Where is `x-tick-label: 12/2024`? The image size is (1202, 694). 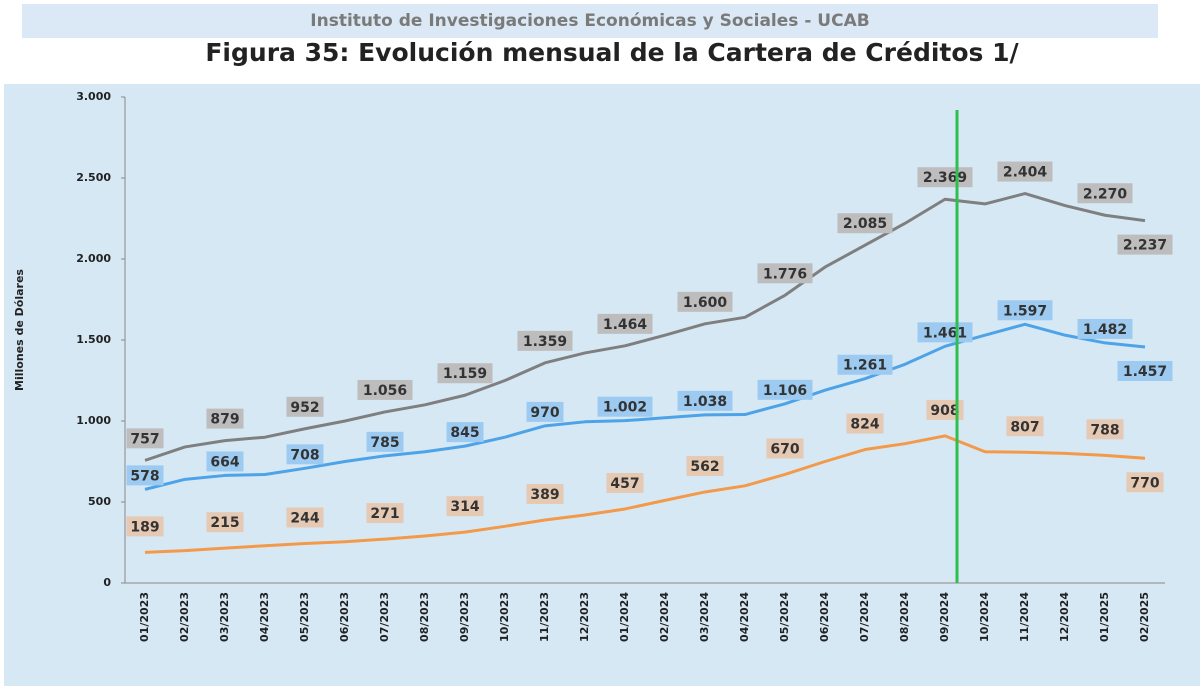 x-tick-label: 12/2024 is located at coordinates (1064, 617).